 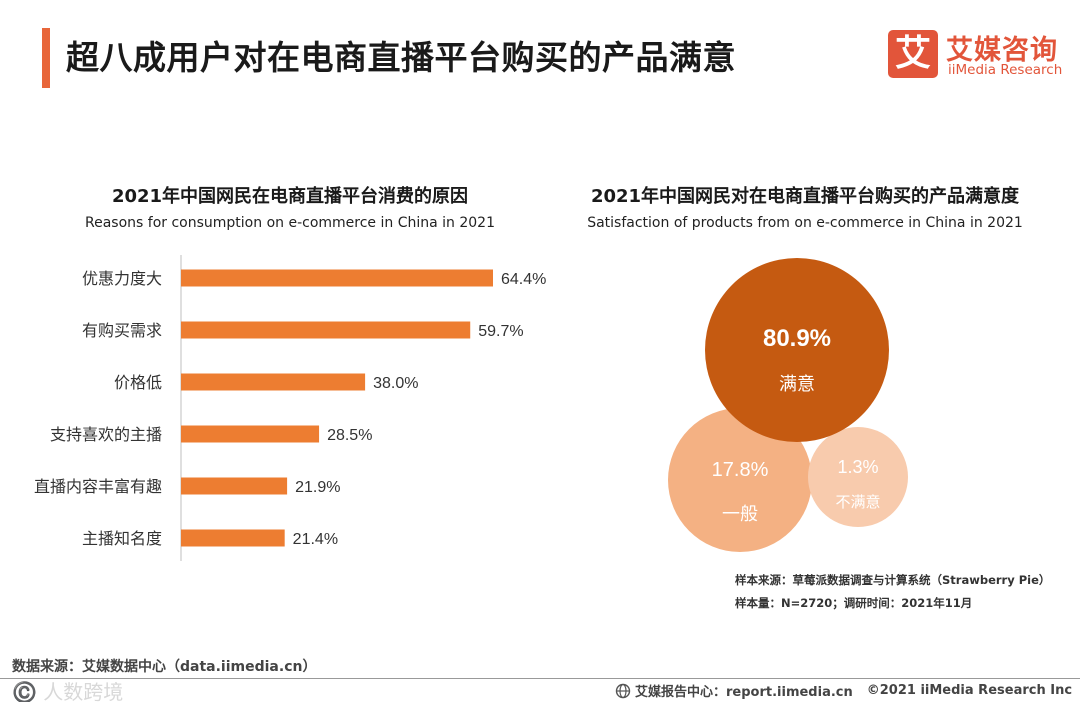 I want to click on logo-name-en: iiMedia Research, so click(x=1005, y=70).